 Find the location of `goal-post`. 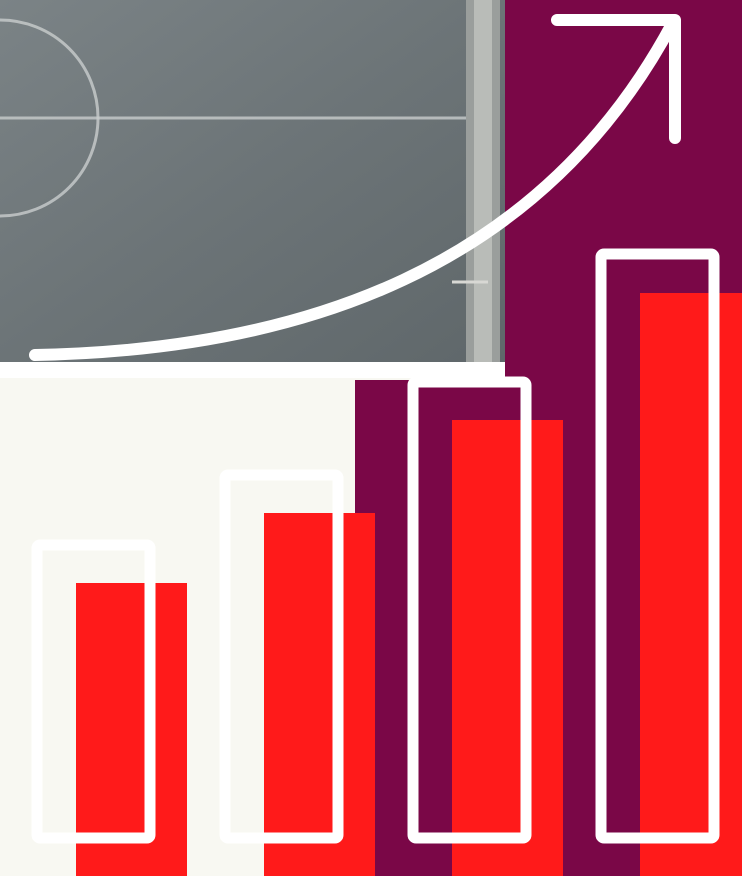

goal-post is located at coordinates (483, 181).